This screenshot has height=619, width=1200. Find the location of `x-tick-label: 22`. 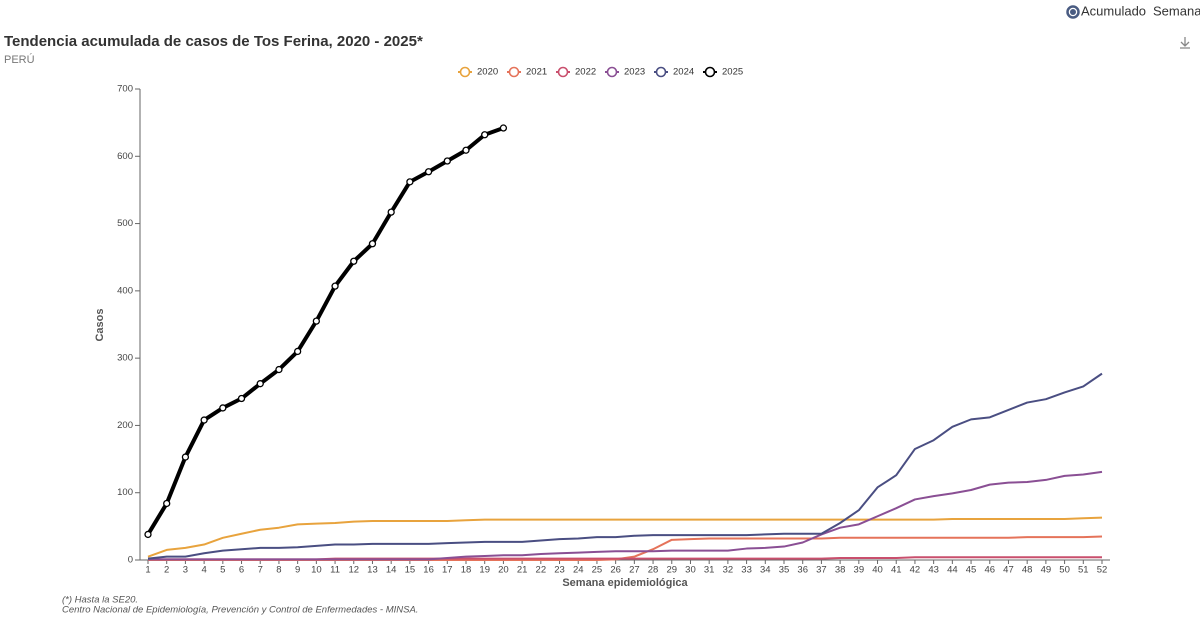

x-tick-label: 22 is located at coordinates (541, 570).